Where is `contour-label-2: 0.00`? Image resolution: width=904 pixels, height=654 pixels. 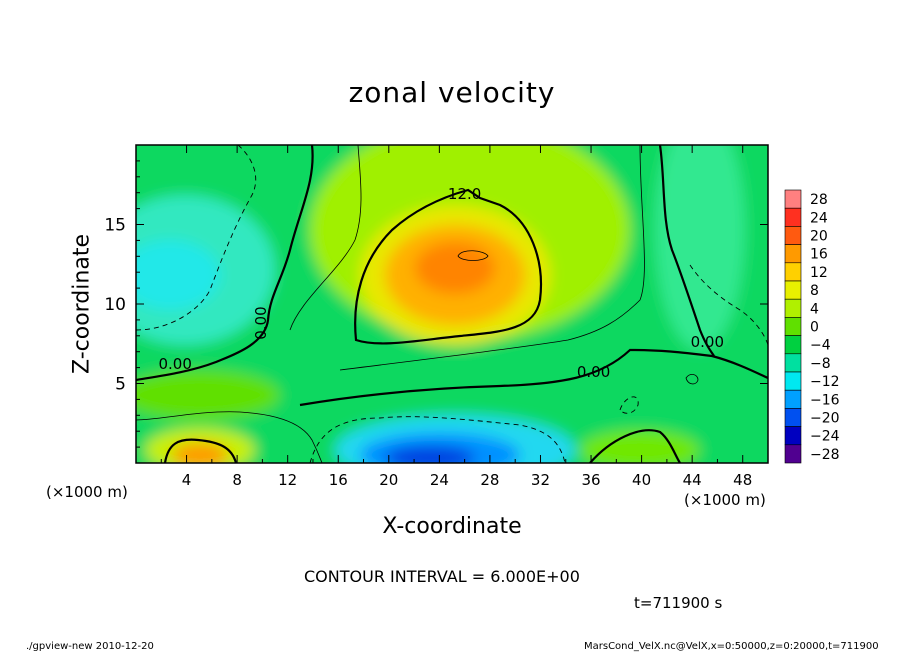 contour-label-2: 0.00 is located at coordinates (174, 364).